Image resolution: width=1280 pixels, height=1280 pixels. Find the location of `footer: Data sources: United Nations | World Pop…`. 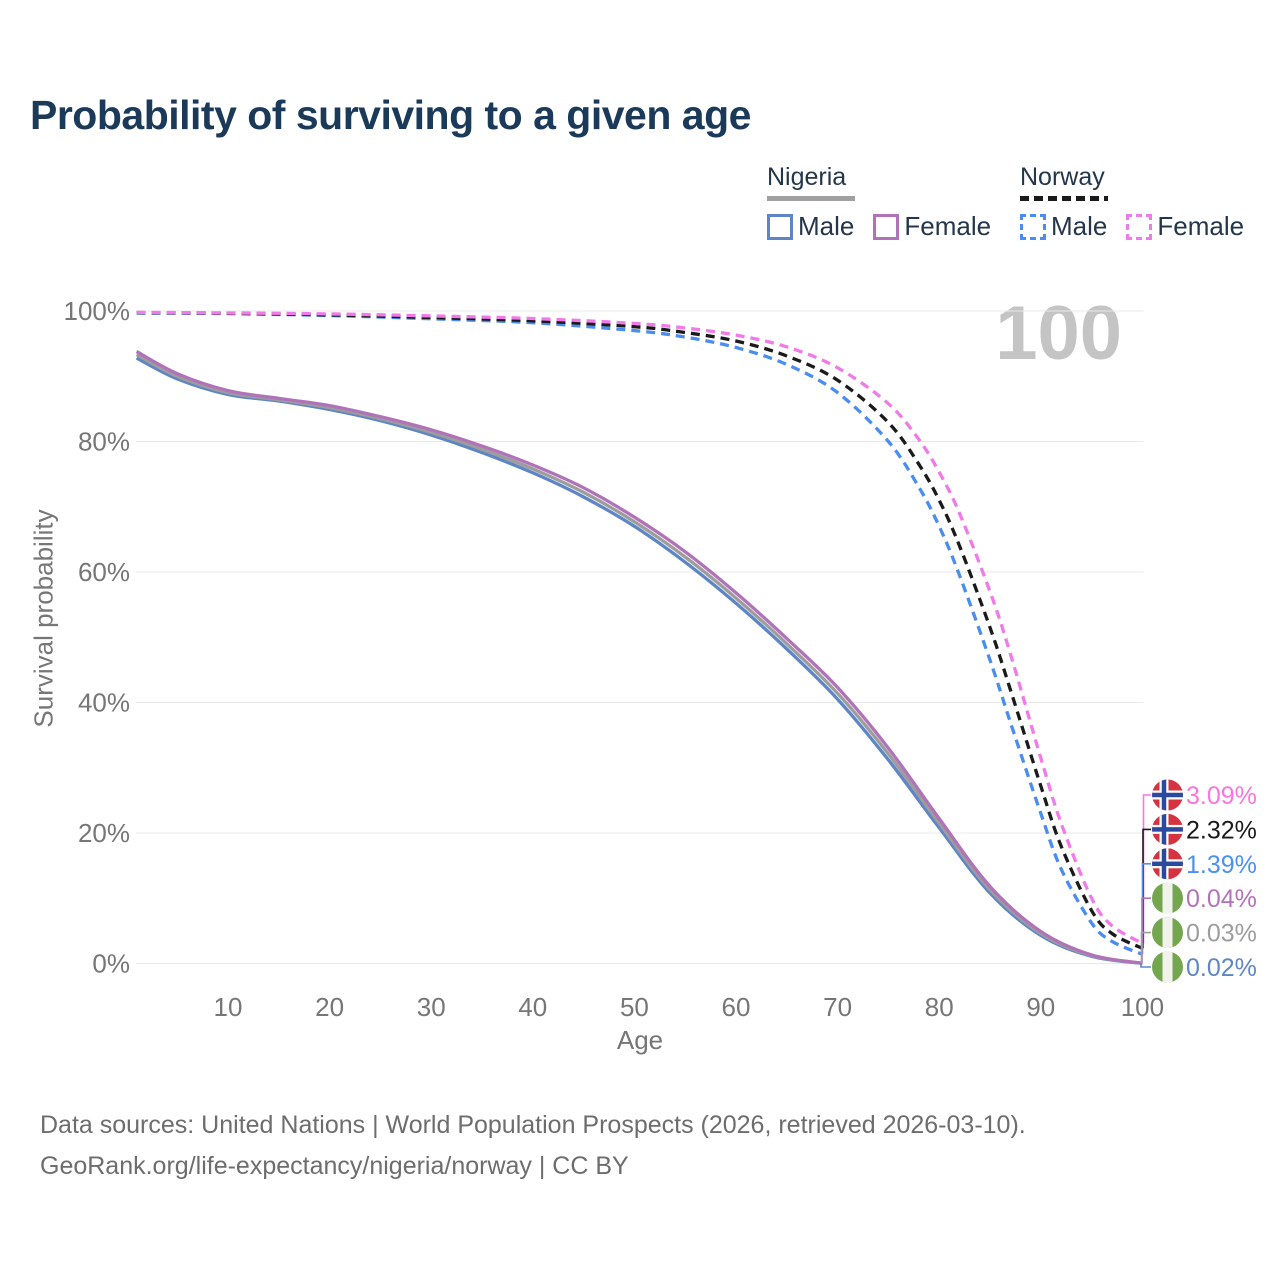

footer: Data sources: United Nations | World Pop… is located at coordinates (533, 1146).